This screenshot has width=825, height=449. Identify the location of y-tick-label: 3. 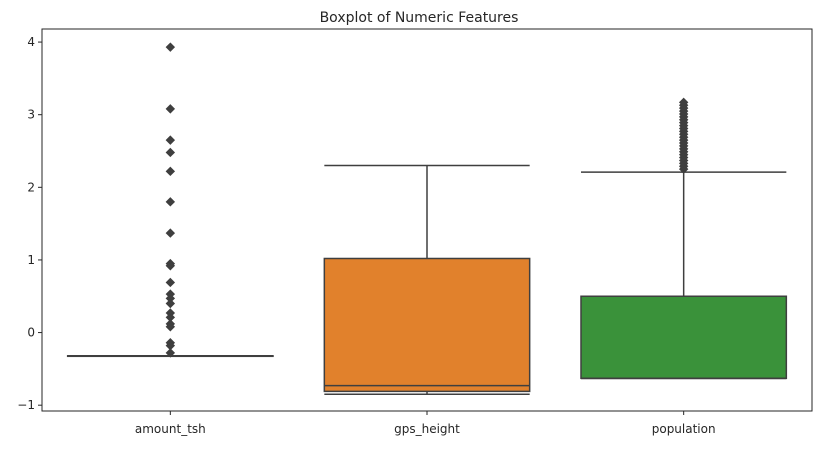
(31, 115).